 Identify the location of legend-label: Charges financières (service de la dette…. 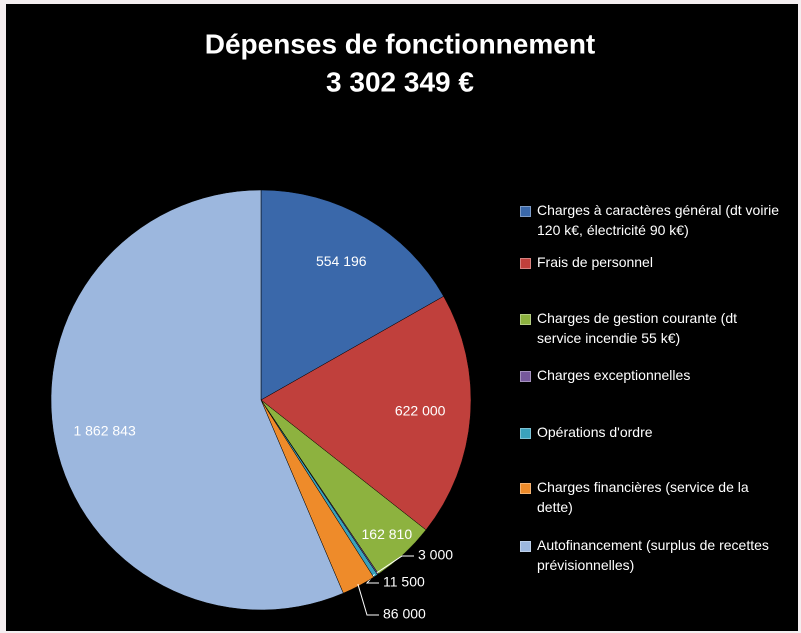
(643, 497).